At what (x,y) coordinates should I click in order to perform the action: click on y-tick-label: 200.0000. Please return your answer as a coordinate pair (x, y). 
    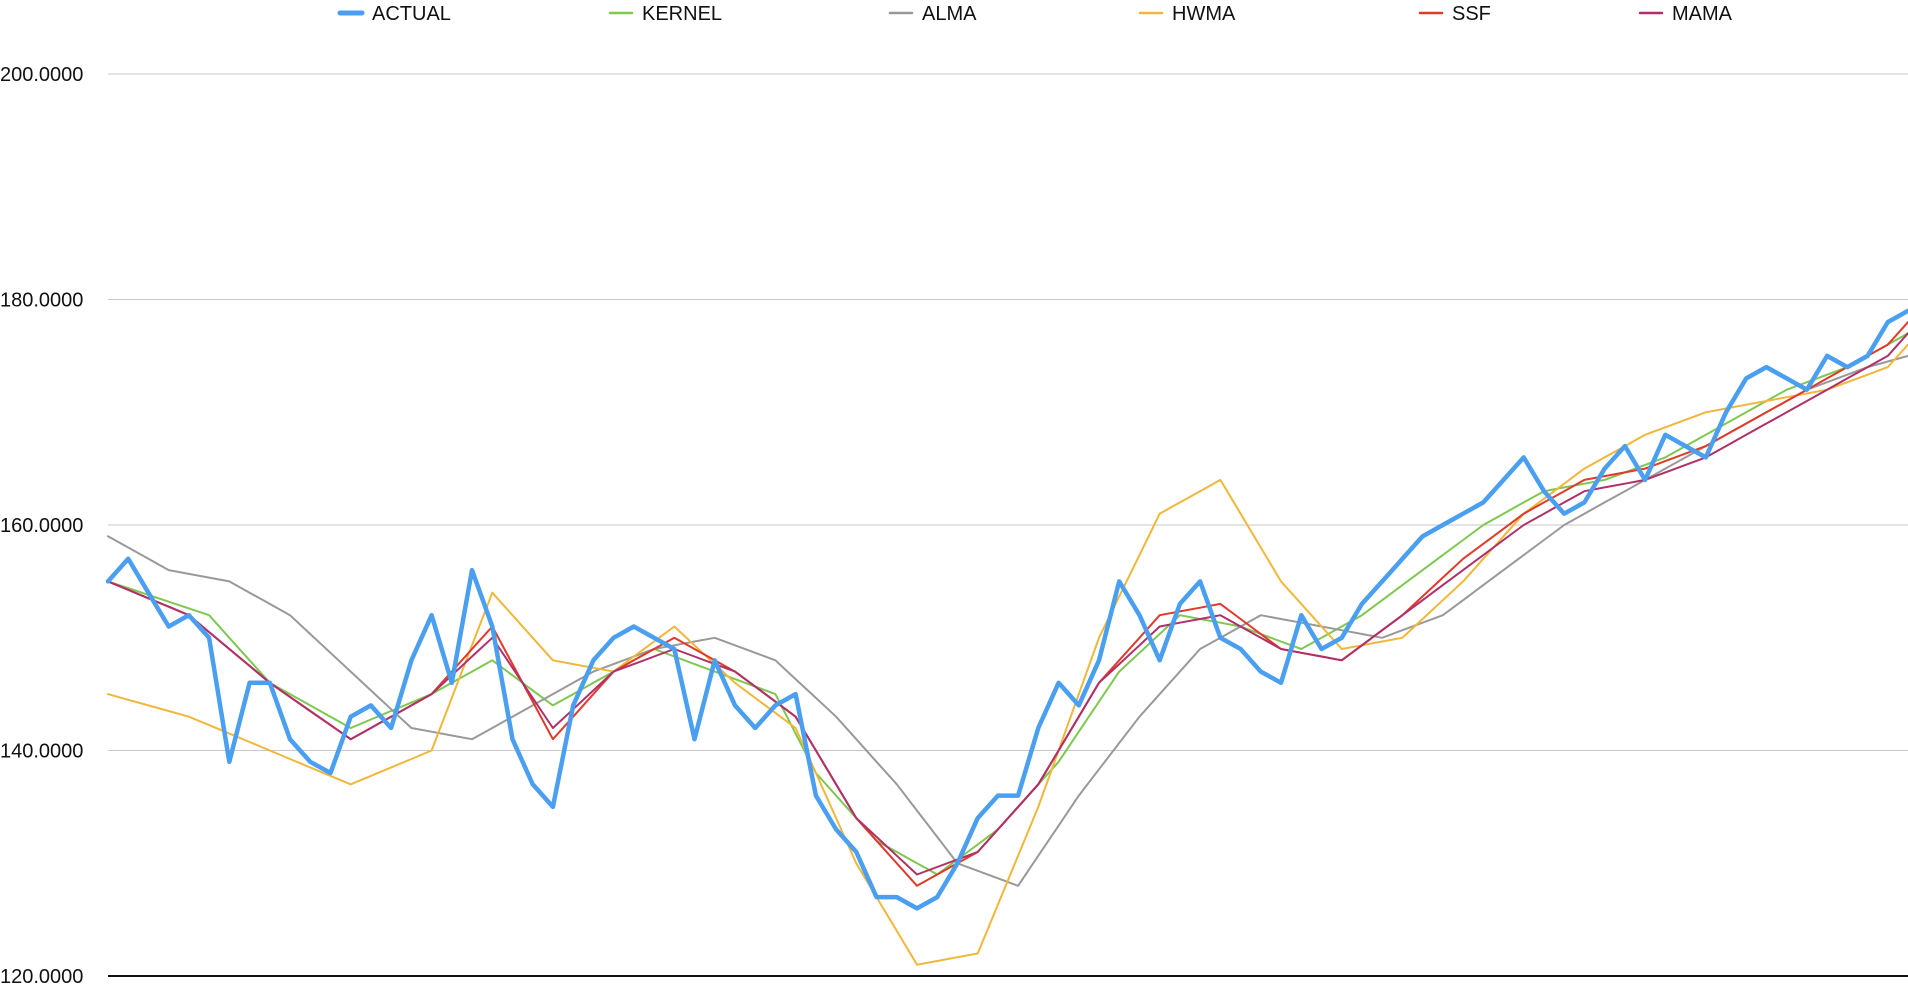
    Looking at the image, I should click on (41, 75).